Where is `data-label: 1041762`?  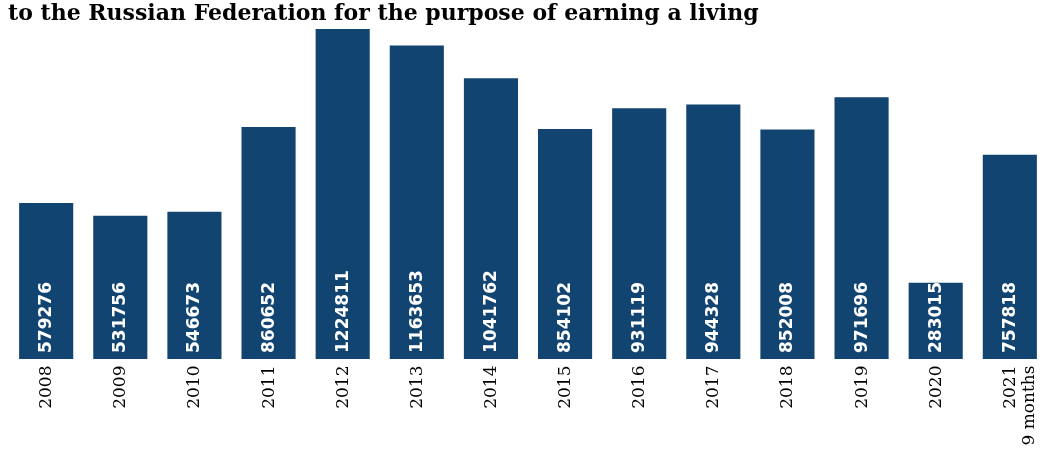 data-label: 1041762 is located at coordinates (489, 311).